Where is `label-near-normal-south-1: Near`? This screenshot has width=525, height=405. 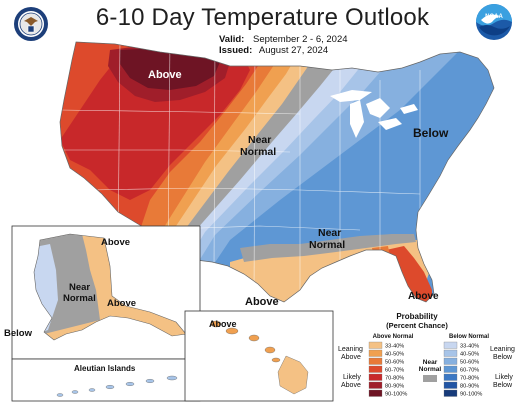 label-near-normal-south-1: Near is located at coordinates (329, 233).